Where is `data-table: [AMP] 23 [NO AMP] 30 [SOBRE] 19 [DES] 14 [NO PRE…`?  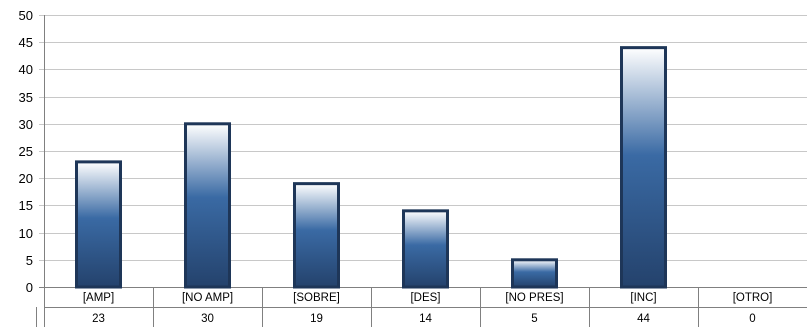
data-table: [AMP] 23 [NO AMP] 30 [SOBRE] 19 [DES] 14 [NO PRE… is located at coordinates (421, 307).